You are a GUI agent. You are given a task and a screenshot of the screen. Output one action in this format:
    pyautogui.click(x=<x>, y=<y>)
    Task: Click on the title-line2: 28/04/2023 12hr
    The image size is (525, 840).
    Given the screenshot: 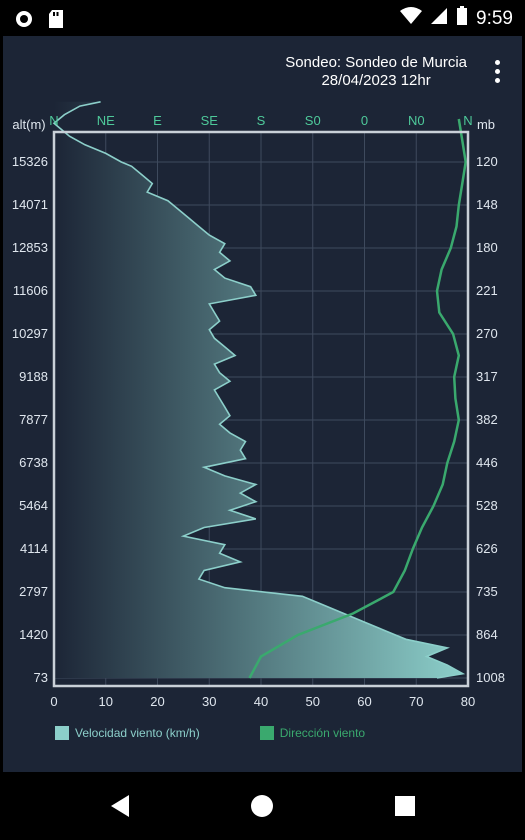 What is the action you would take?
    pyautogui.click(x=376, y=80)
    